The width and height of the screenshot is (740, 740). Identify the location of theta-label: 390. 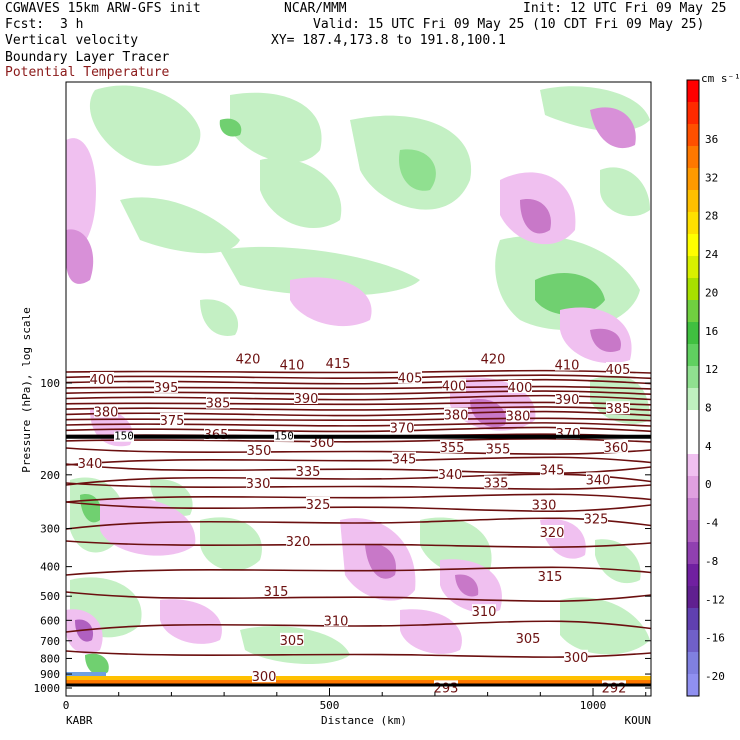
(306, 399).